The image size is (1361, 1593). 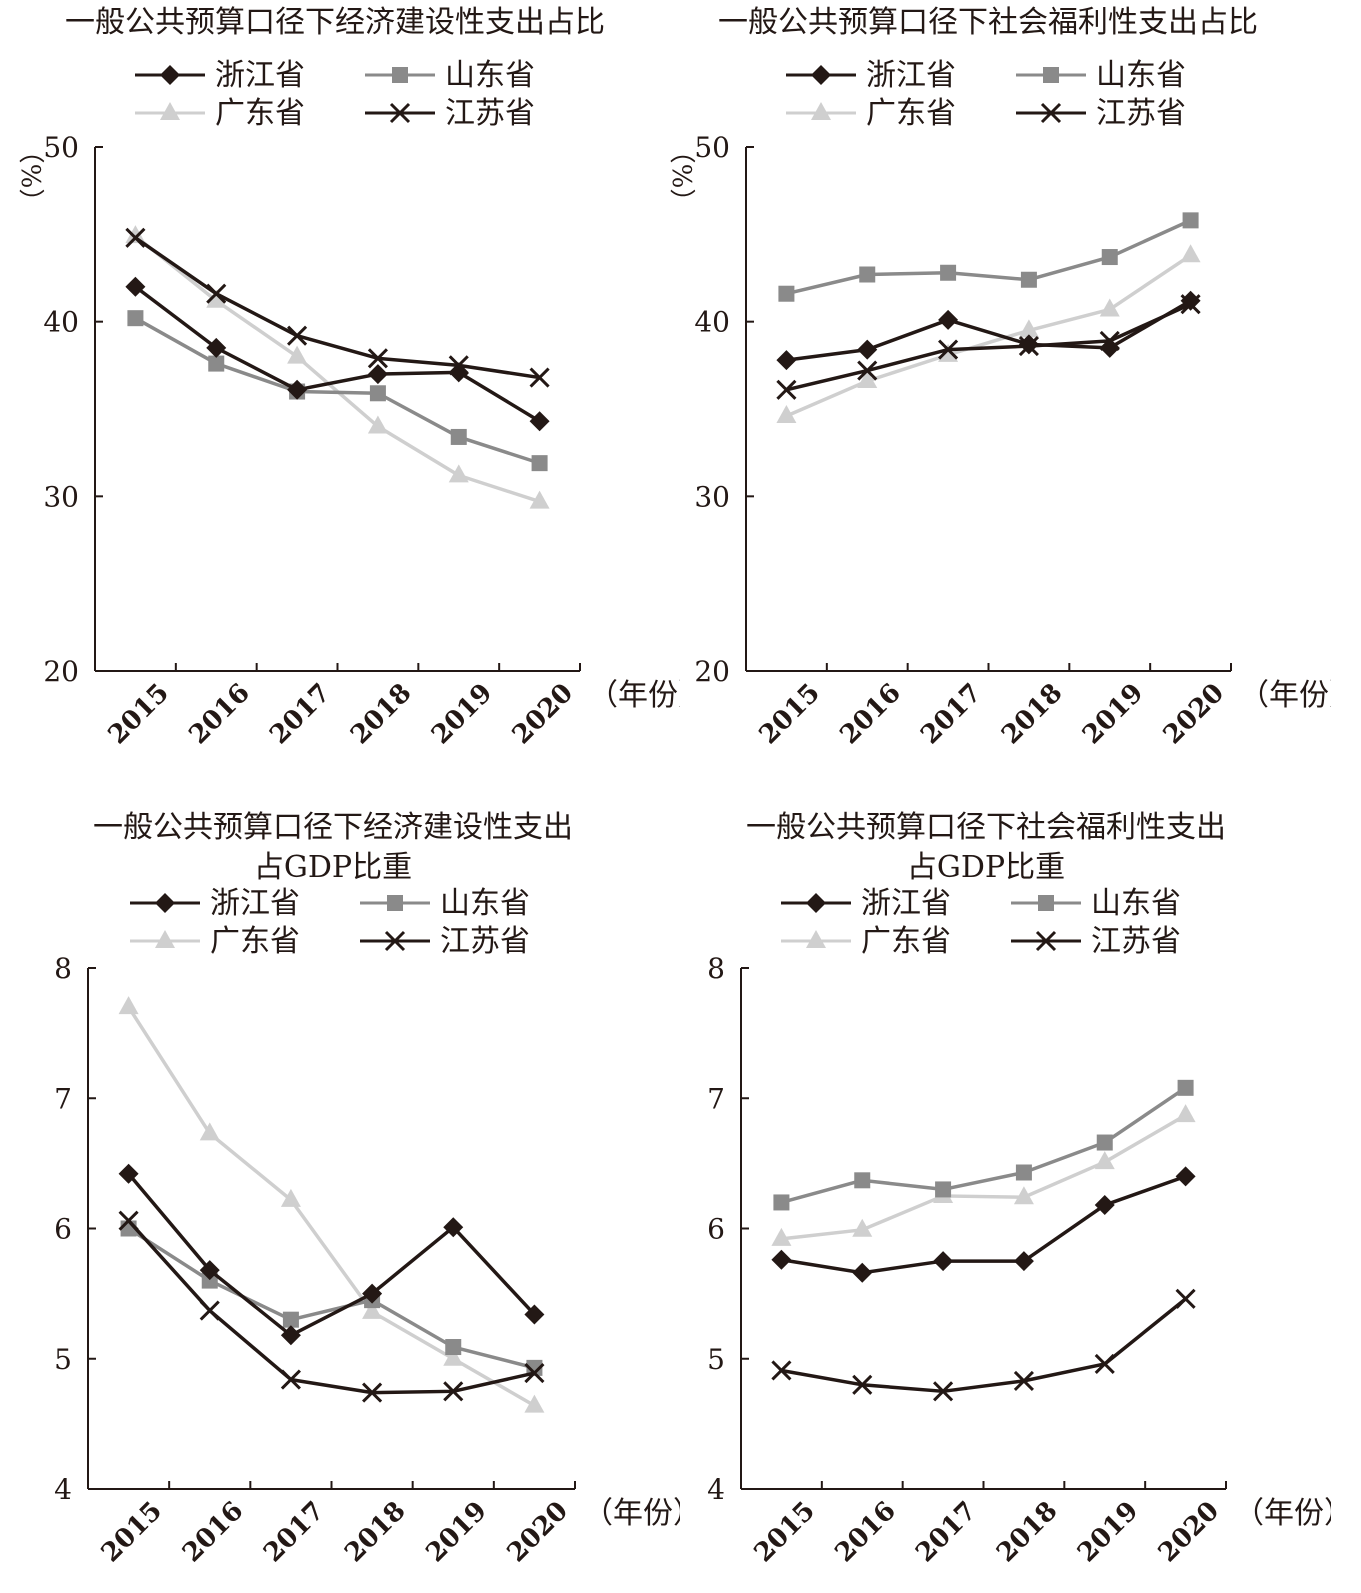 What do you see at coordinates (989, 347) in the screenshot?
I see `series-line-x` at bounding box center [989, 347].